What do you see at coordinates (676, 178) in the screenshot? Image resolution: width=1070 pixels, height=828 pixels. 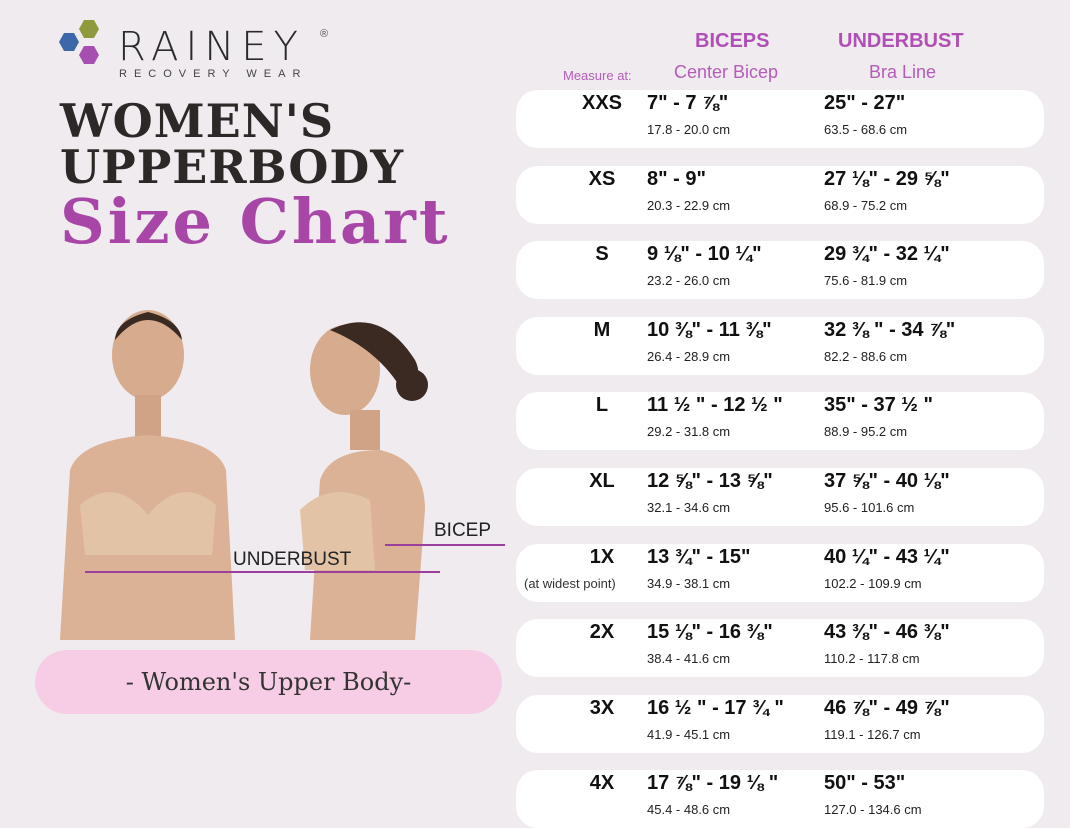 I see `biceps-inches: 8" - 9"` at bounding box center [676, 178].